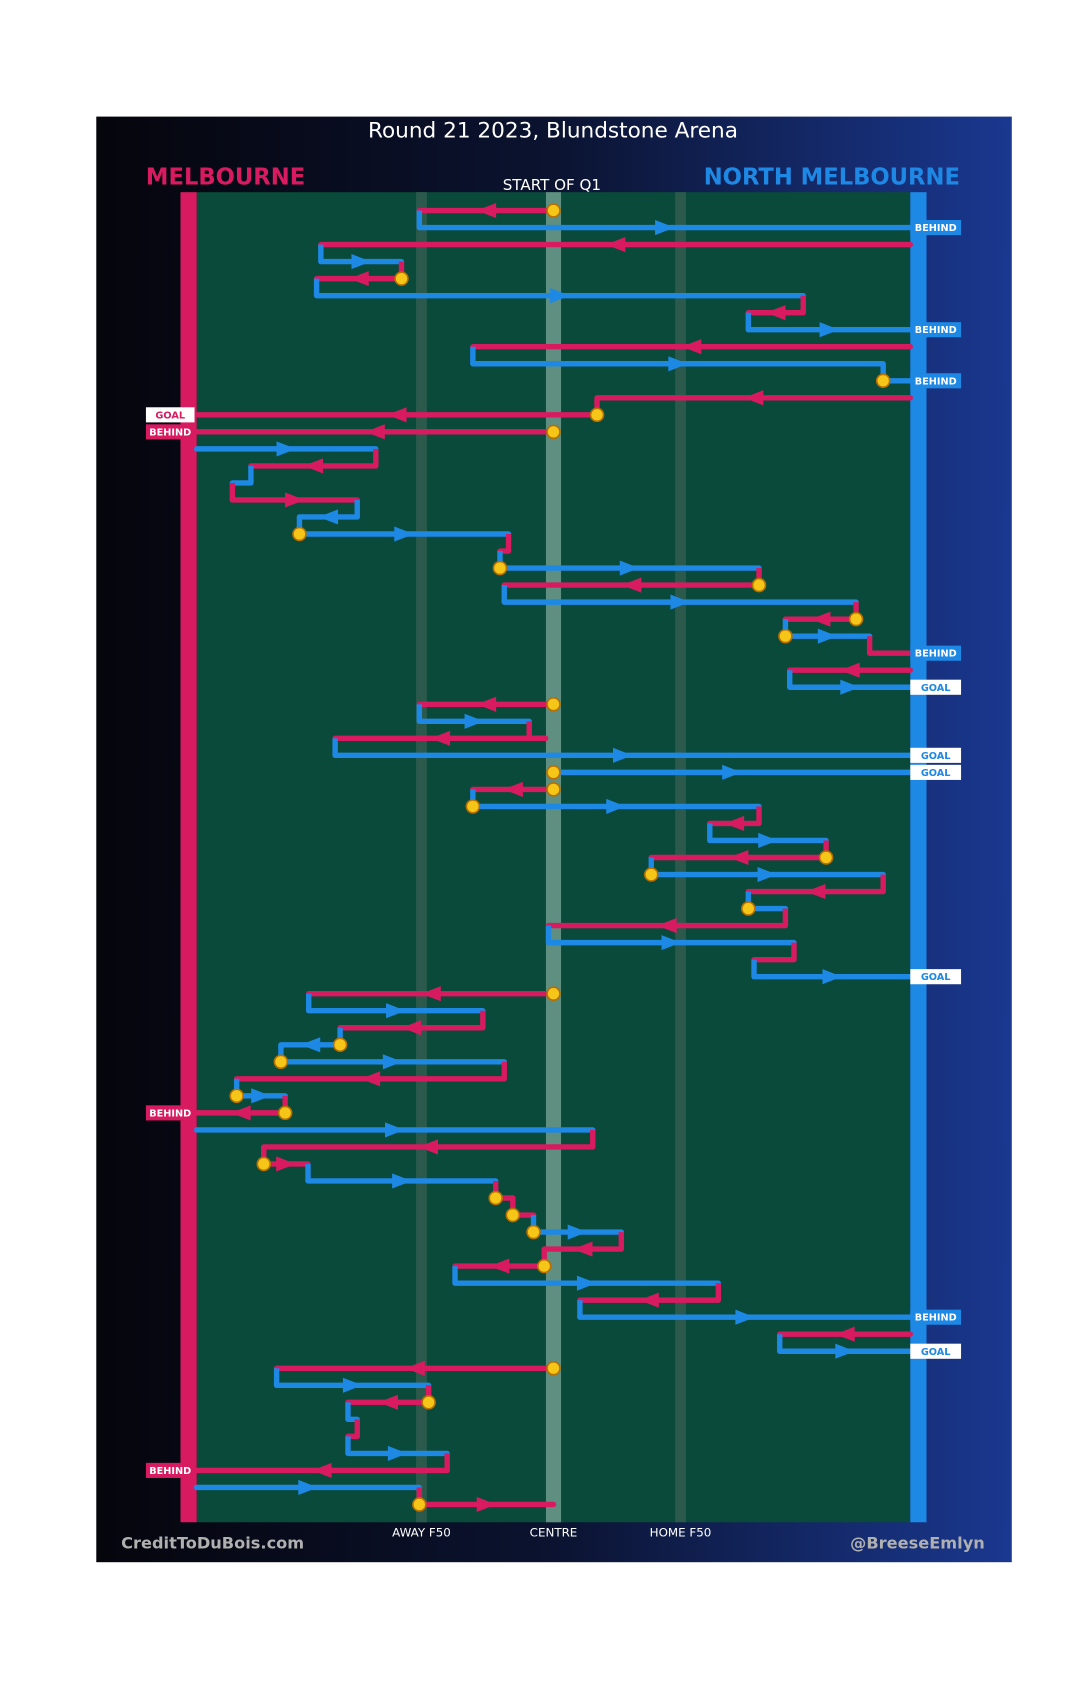 The image size is (1080, 1695). I want to click on home-goal-bar, so click(188, 857).